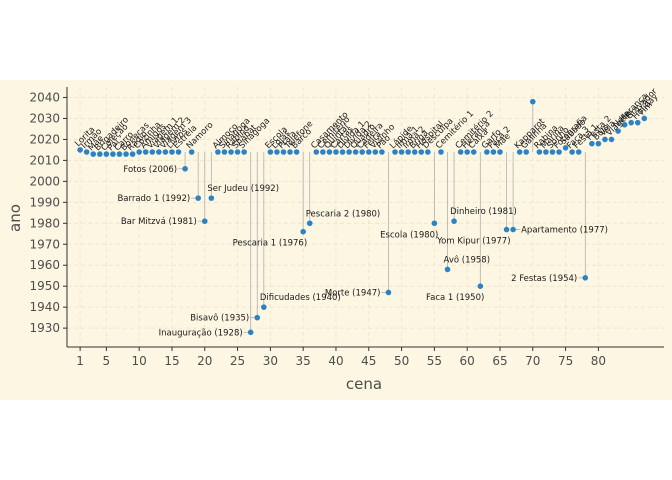 The height and width of the screenshot is (480, 672). I want to click on point-label: Apartamento (1977), so click(564, 231).